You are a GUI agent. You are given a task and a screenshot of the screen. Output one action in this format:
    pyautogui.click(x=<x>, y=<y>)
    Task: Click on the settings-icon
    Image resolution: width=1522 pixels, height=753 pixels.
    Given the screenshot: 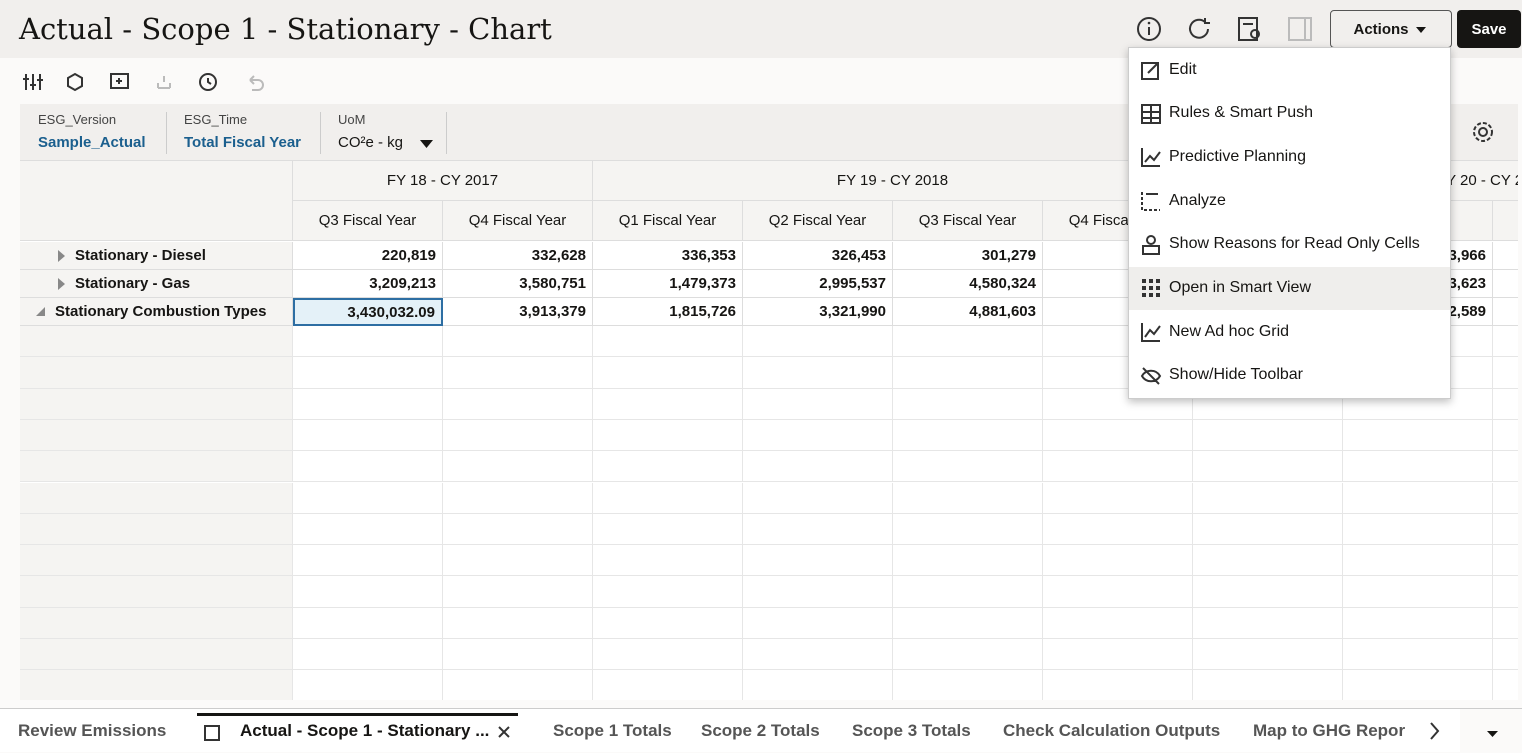 What is the action you would take?
    pyautogui.click(x=1483, y=133)
    